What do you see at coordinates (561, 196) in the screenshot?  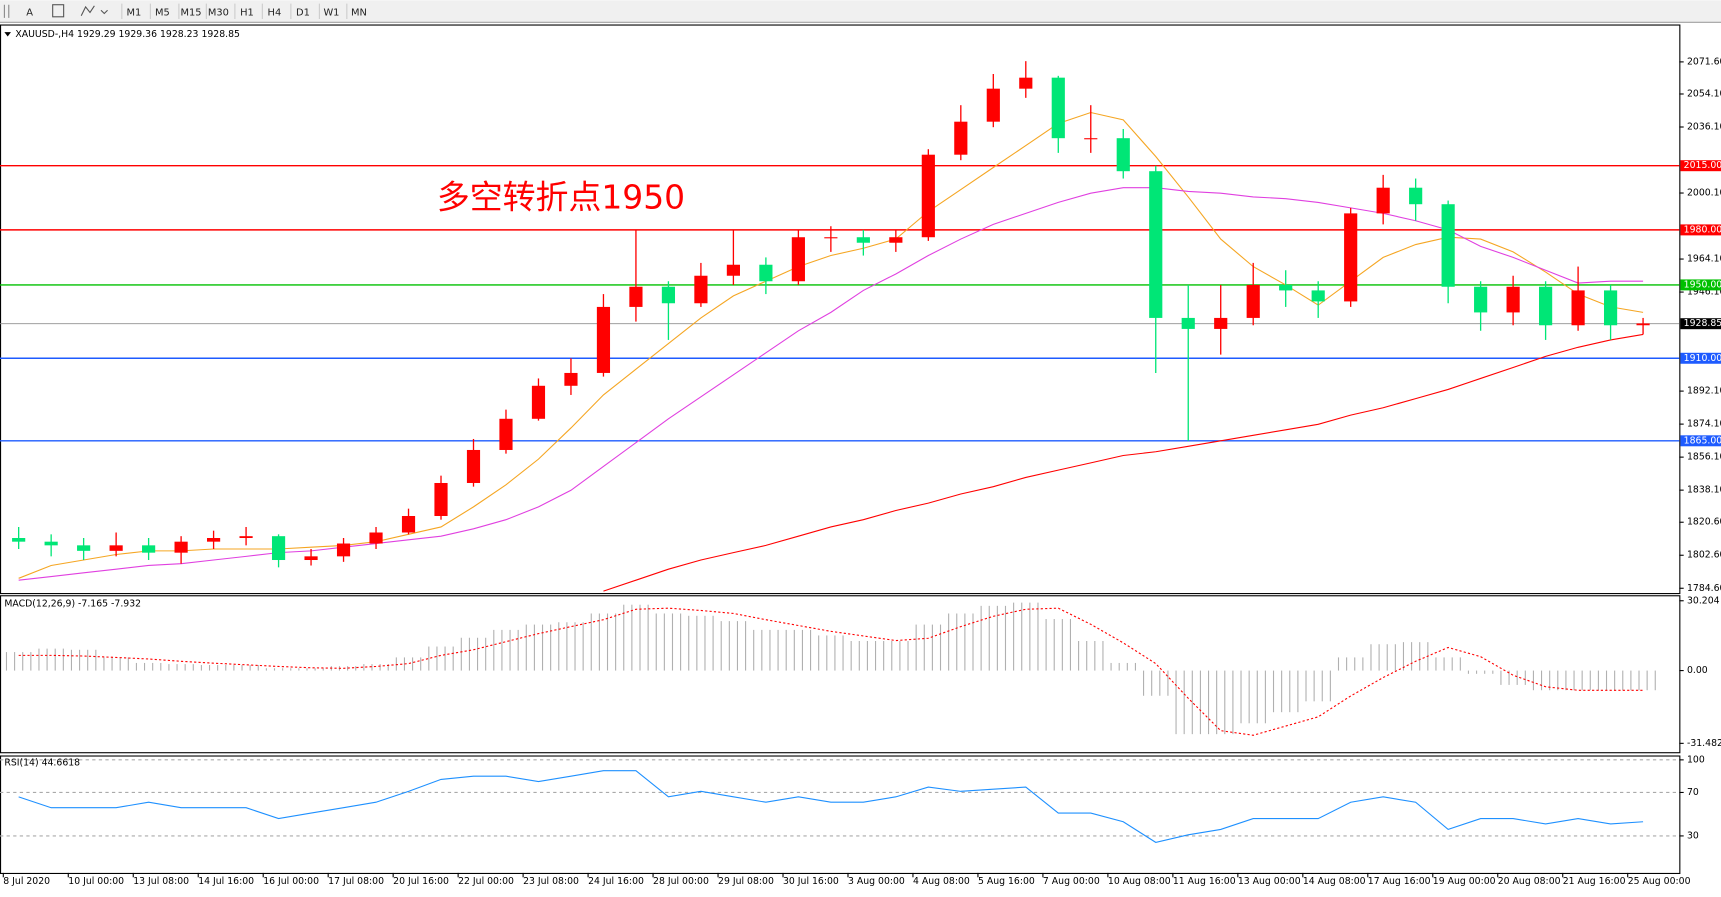 I see `annotation: 多空转折点1950` at bounding box center [561, 196].